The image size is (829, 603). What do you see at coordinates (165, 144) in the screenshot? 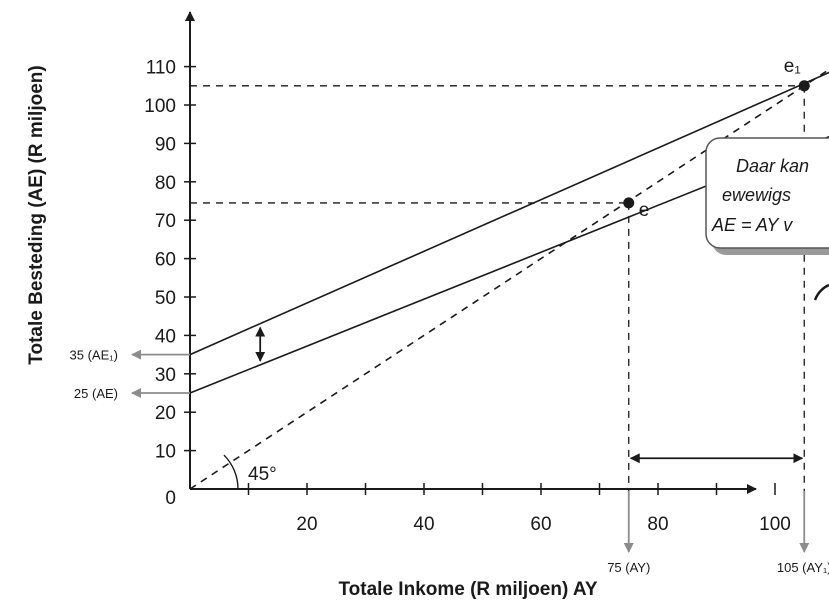
I see `y-tick-label: 90` at bounding box center [165, 144].